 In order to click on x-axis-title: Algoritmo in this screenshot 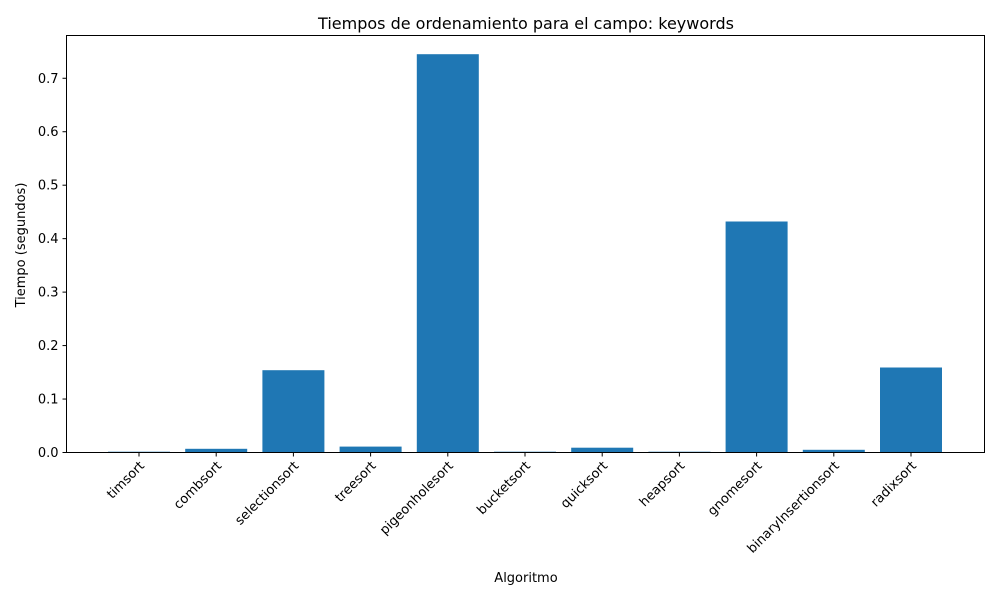, I will do `click(525, 578)`.